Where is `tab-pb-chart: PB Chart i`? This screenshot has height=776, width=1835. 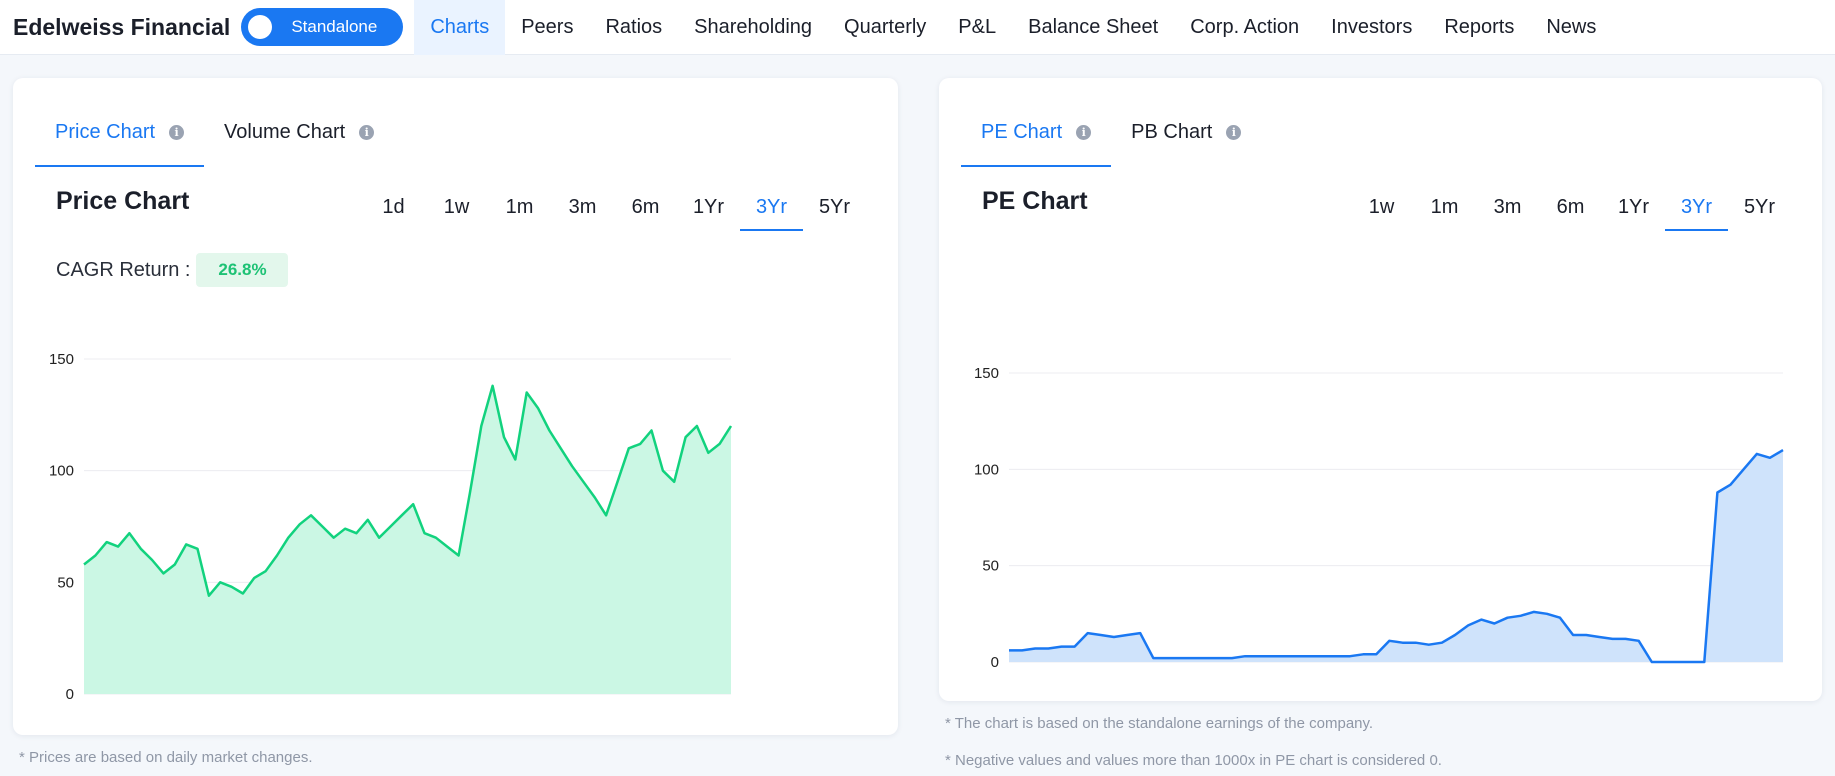
tab-pb-chart: PB Chart i is located at coordinates (1186, 132).